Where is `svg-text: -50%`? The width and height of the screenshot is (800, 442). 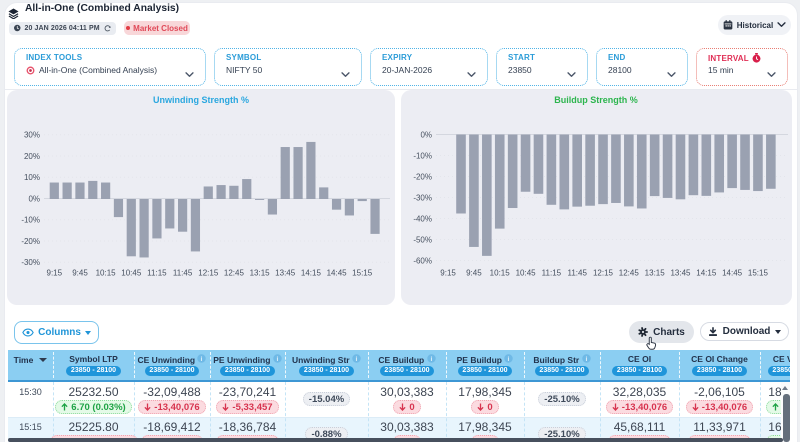
svg-text: -50% is located at coordinates (422, 239).